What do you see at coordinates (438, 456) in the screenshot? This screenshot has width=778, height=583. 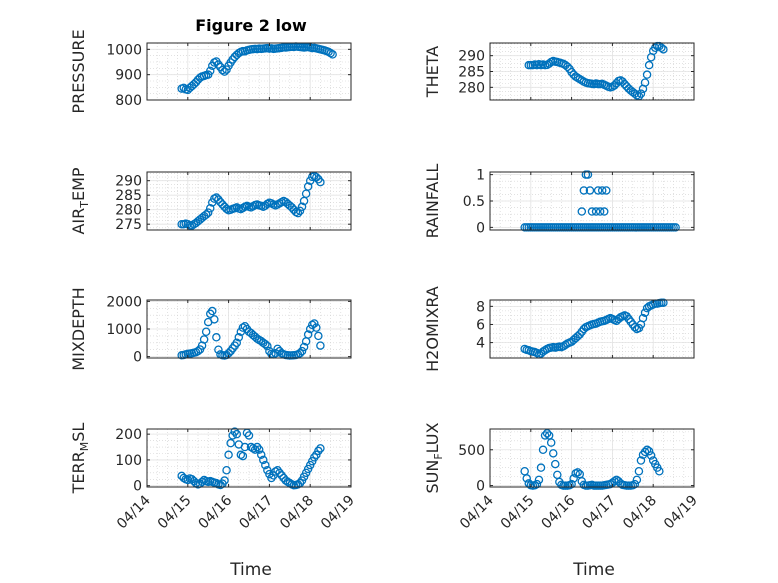 I see `y-label-subscript: F` at bounding box center [438, 456].